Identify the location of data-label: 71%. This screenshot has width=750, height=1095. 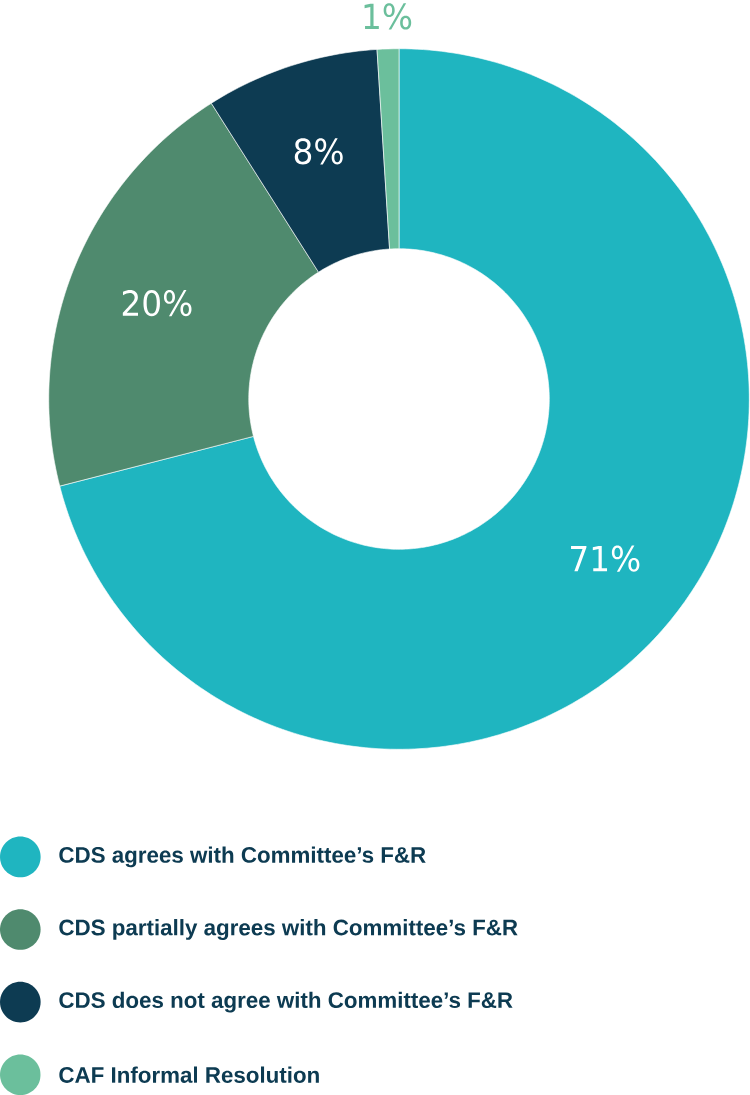
(605, 558).